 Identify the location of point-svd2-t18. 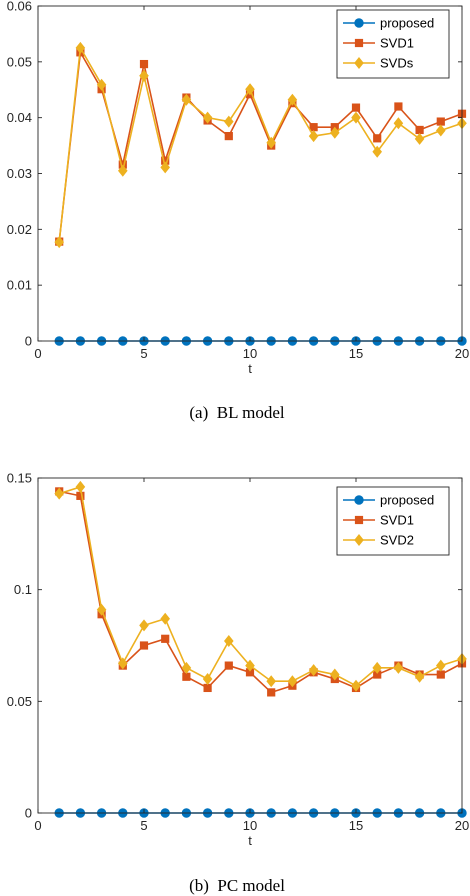
(419, 676).